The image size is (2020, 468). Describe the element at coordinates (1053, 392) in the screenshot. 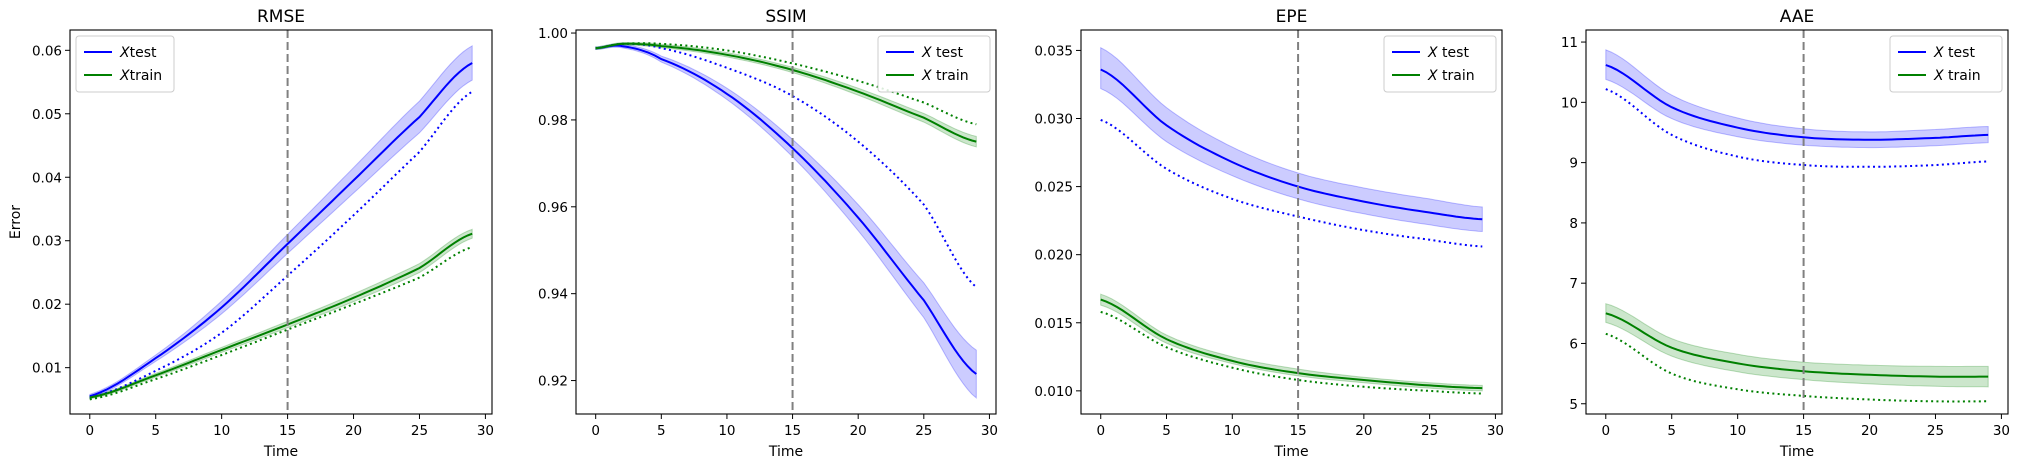

I see `y-tick-label: 0.010` at that location.